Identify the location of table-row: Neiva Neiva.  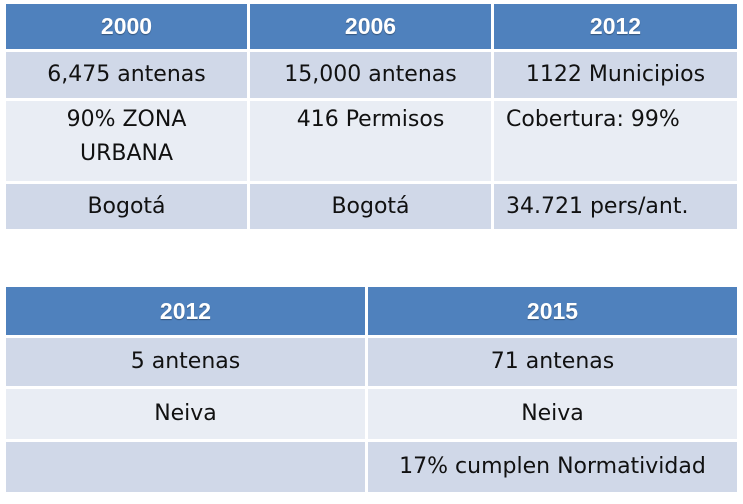
(371, 415).